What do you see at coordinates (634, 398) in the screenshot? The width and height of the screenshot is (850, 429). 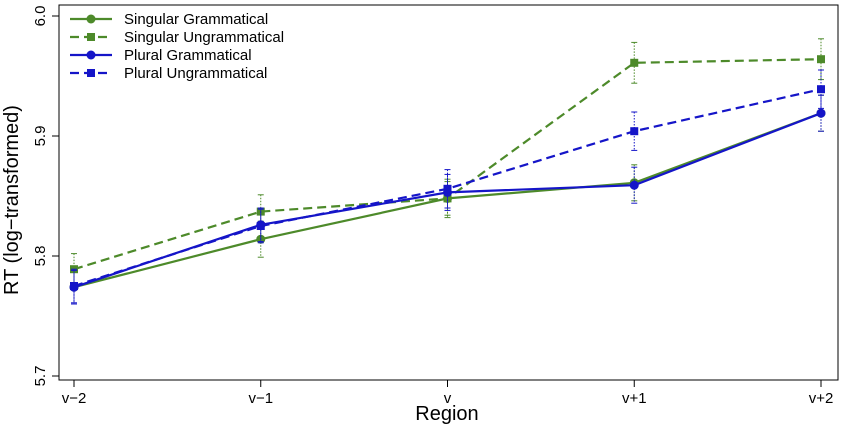 I see `x-tick-label: v+1` at bounding box center [634, 398].